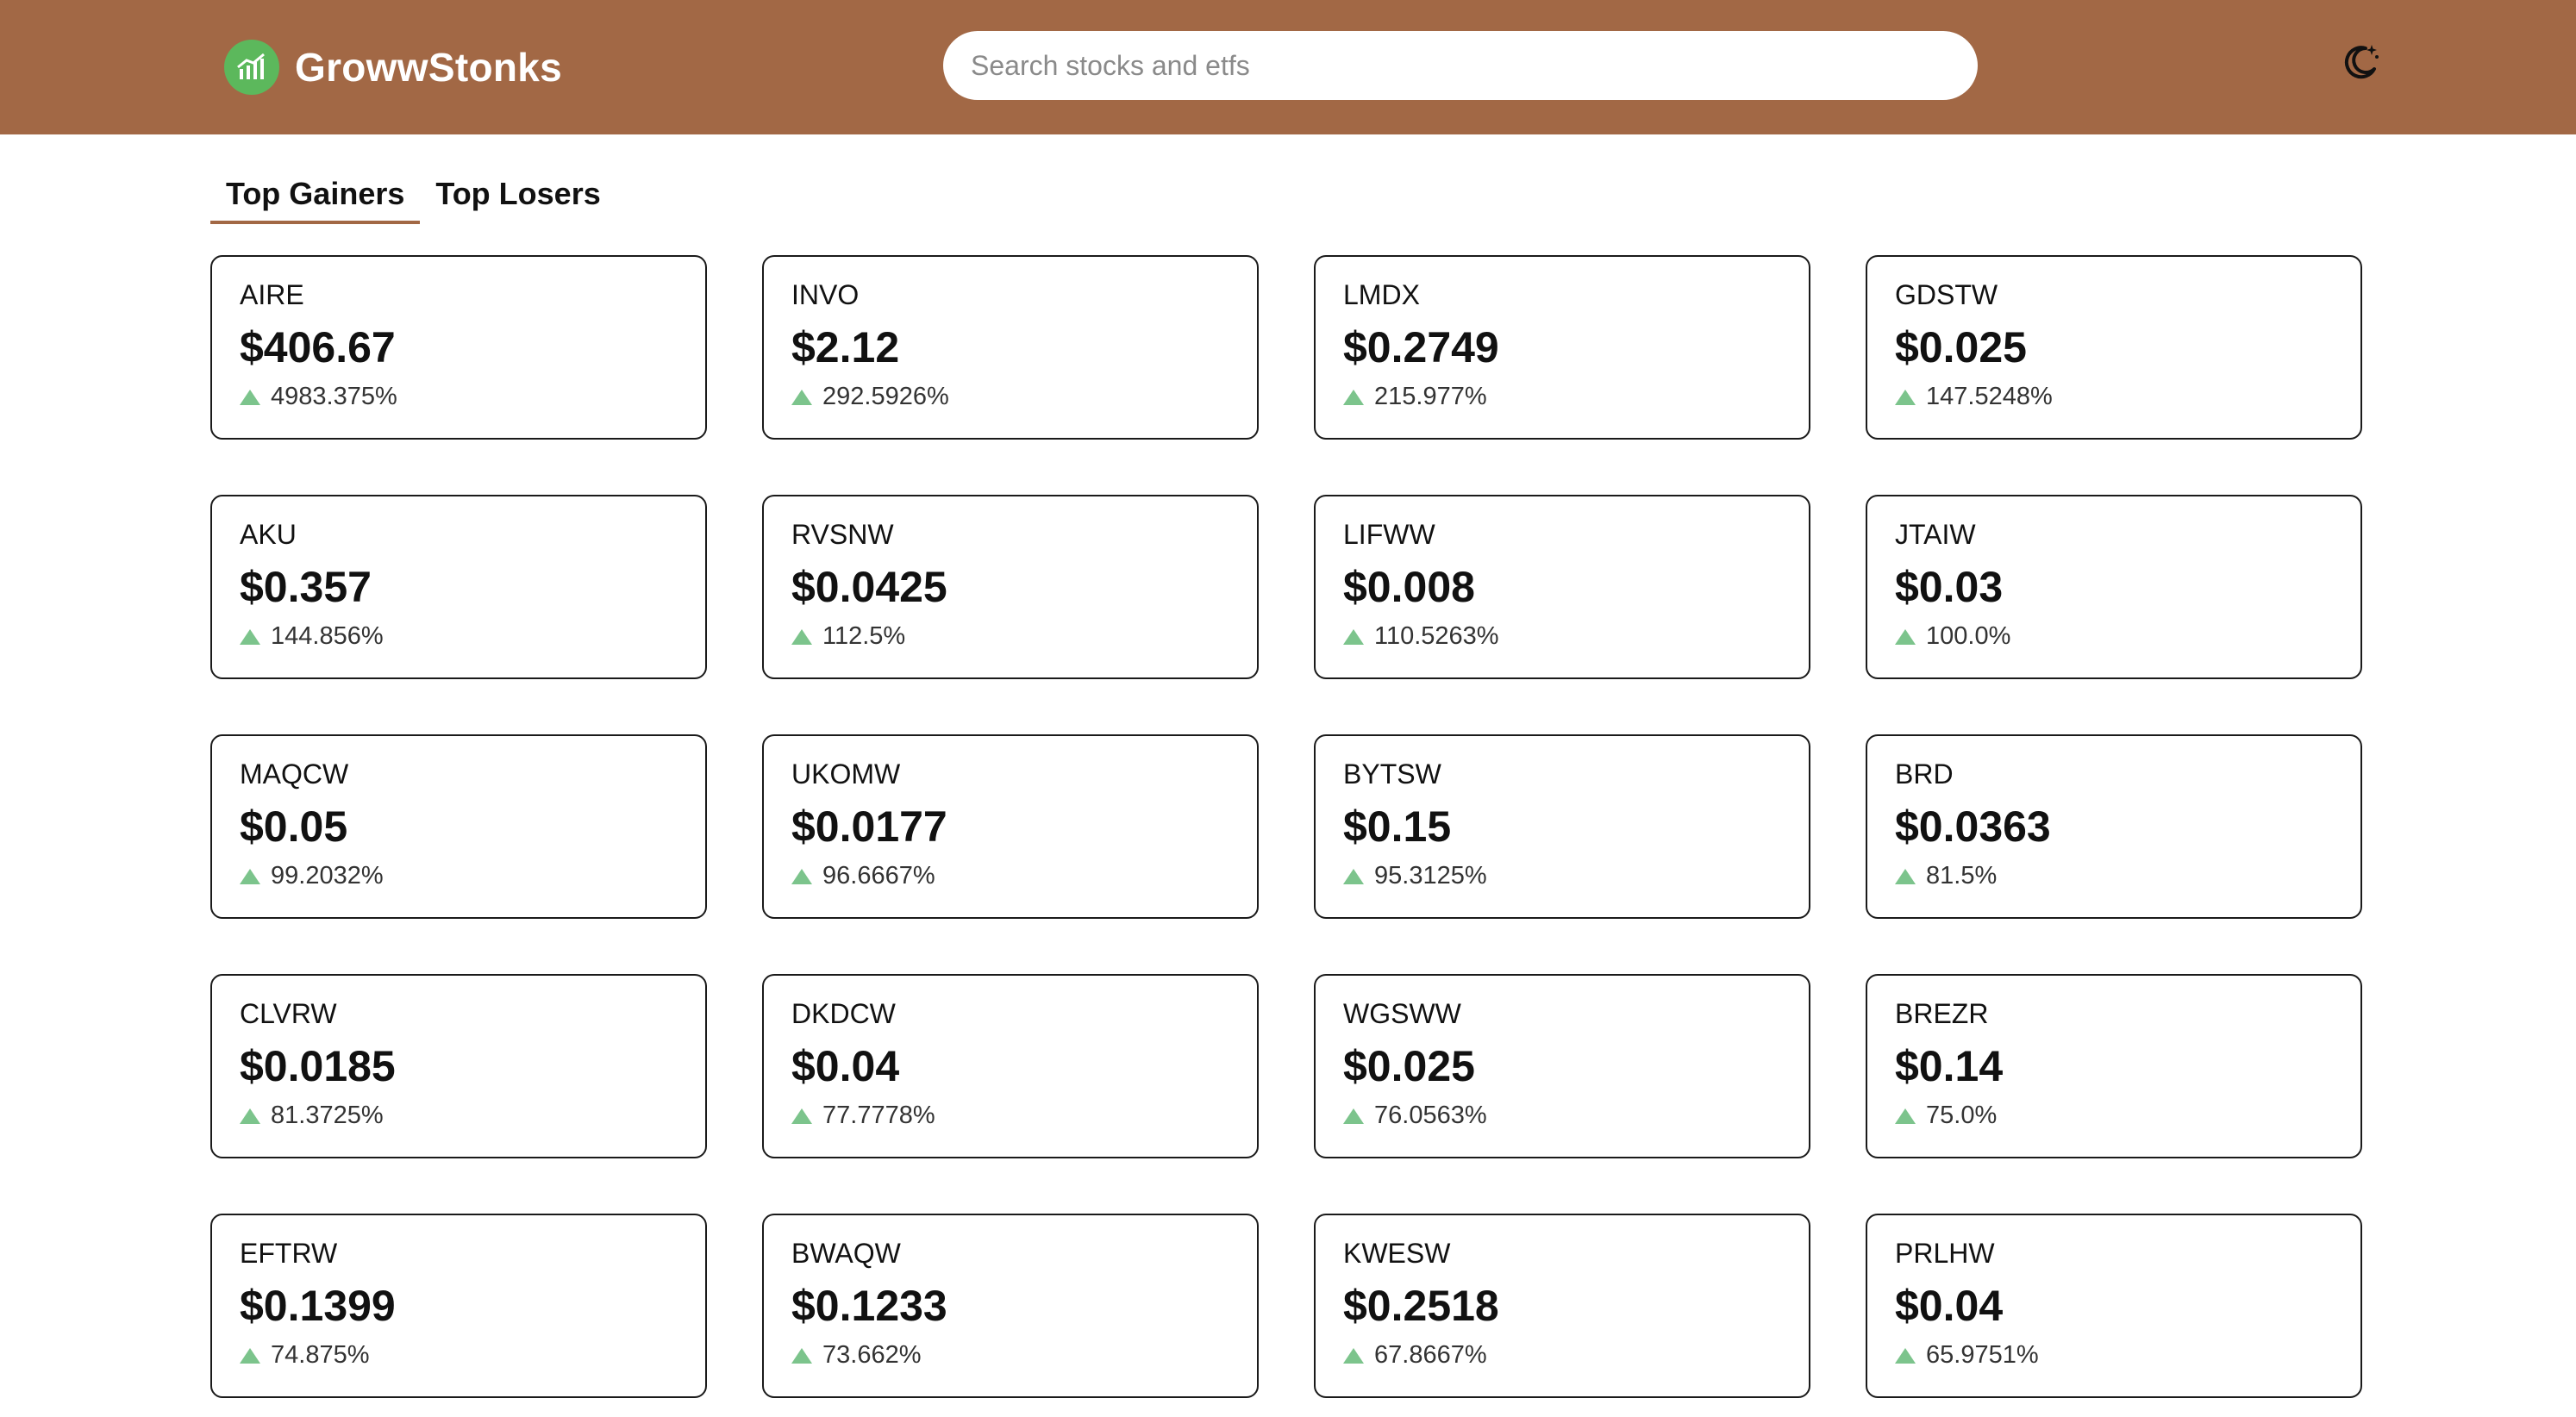 Image resolution: width=2576 pixels, height=1417 pixels. I want to click on stock-card: BRD $0.0363 81.5%, so click(2114, 826).